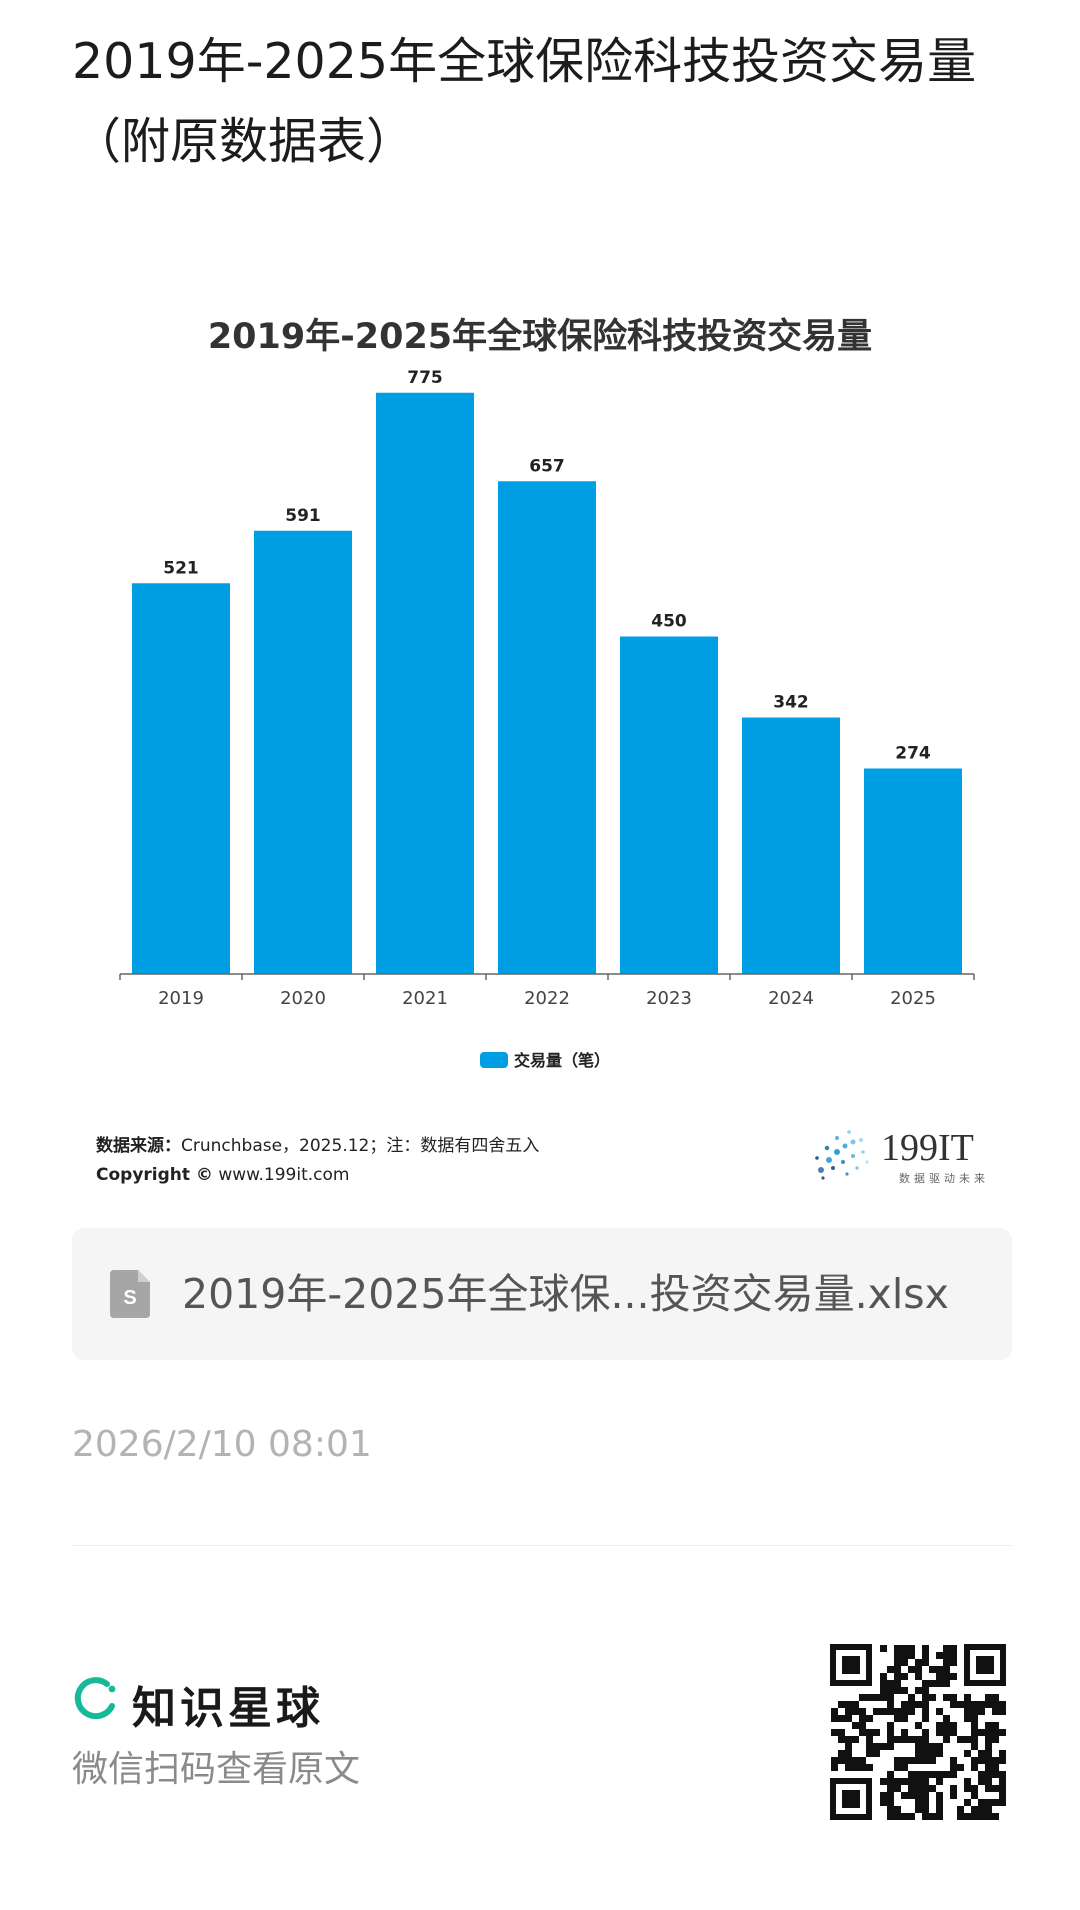 Image resolution: width=1080 pixels, height=1910 pixels. What do you see at coordinates (913, 998) in the screenshot?
I see `x-tick-label-2025: 2025` at bounding box center [913, 998].